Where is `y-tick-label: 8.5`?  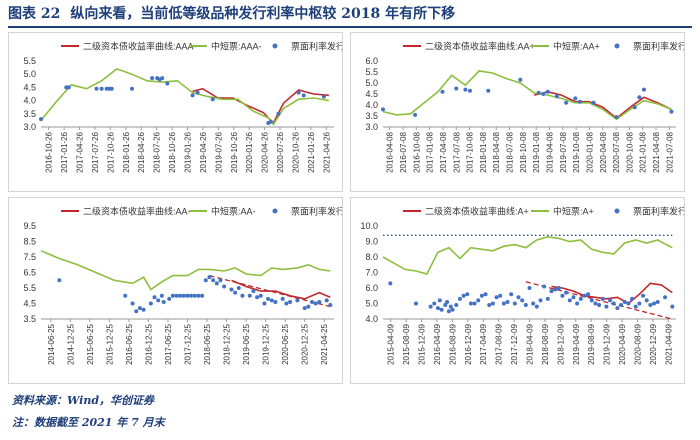
y-tick-label: 8.5 is located at coordinates (29, 242).